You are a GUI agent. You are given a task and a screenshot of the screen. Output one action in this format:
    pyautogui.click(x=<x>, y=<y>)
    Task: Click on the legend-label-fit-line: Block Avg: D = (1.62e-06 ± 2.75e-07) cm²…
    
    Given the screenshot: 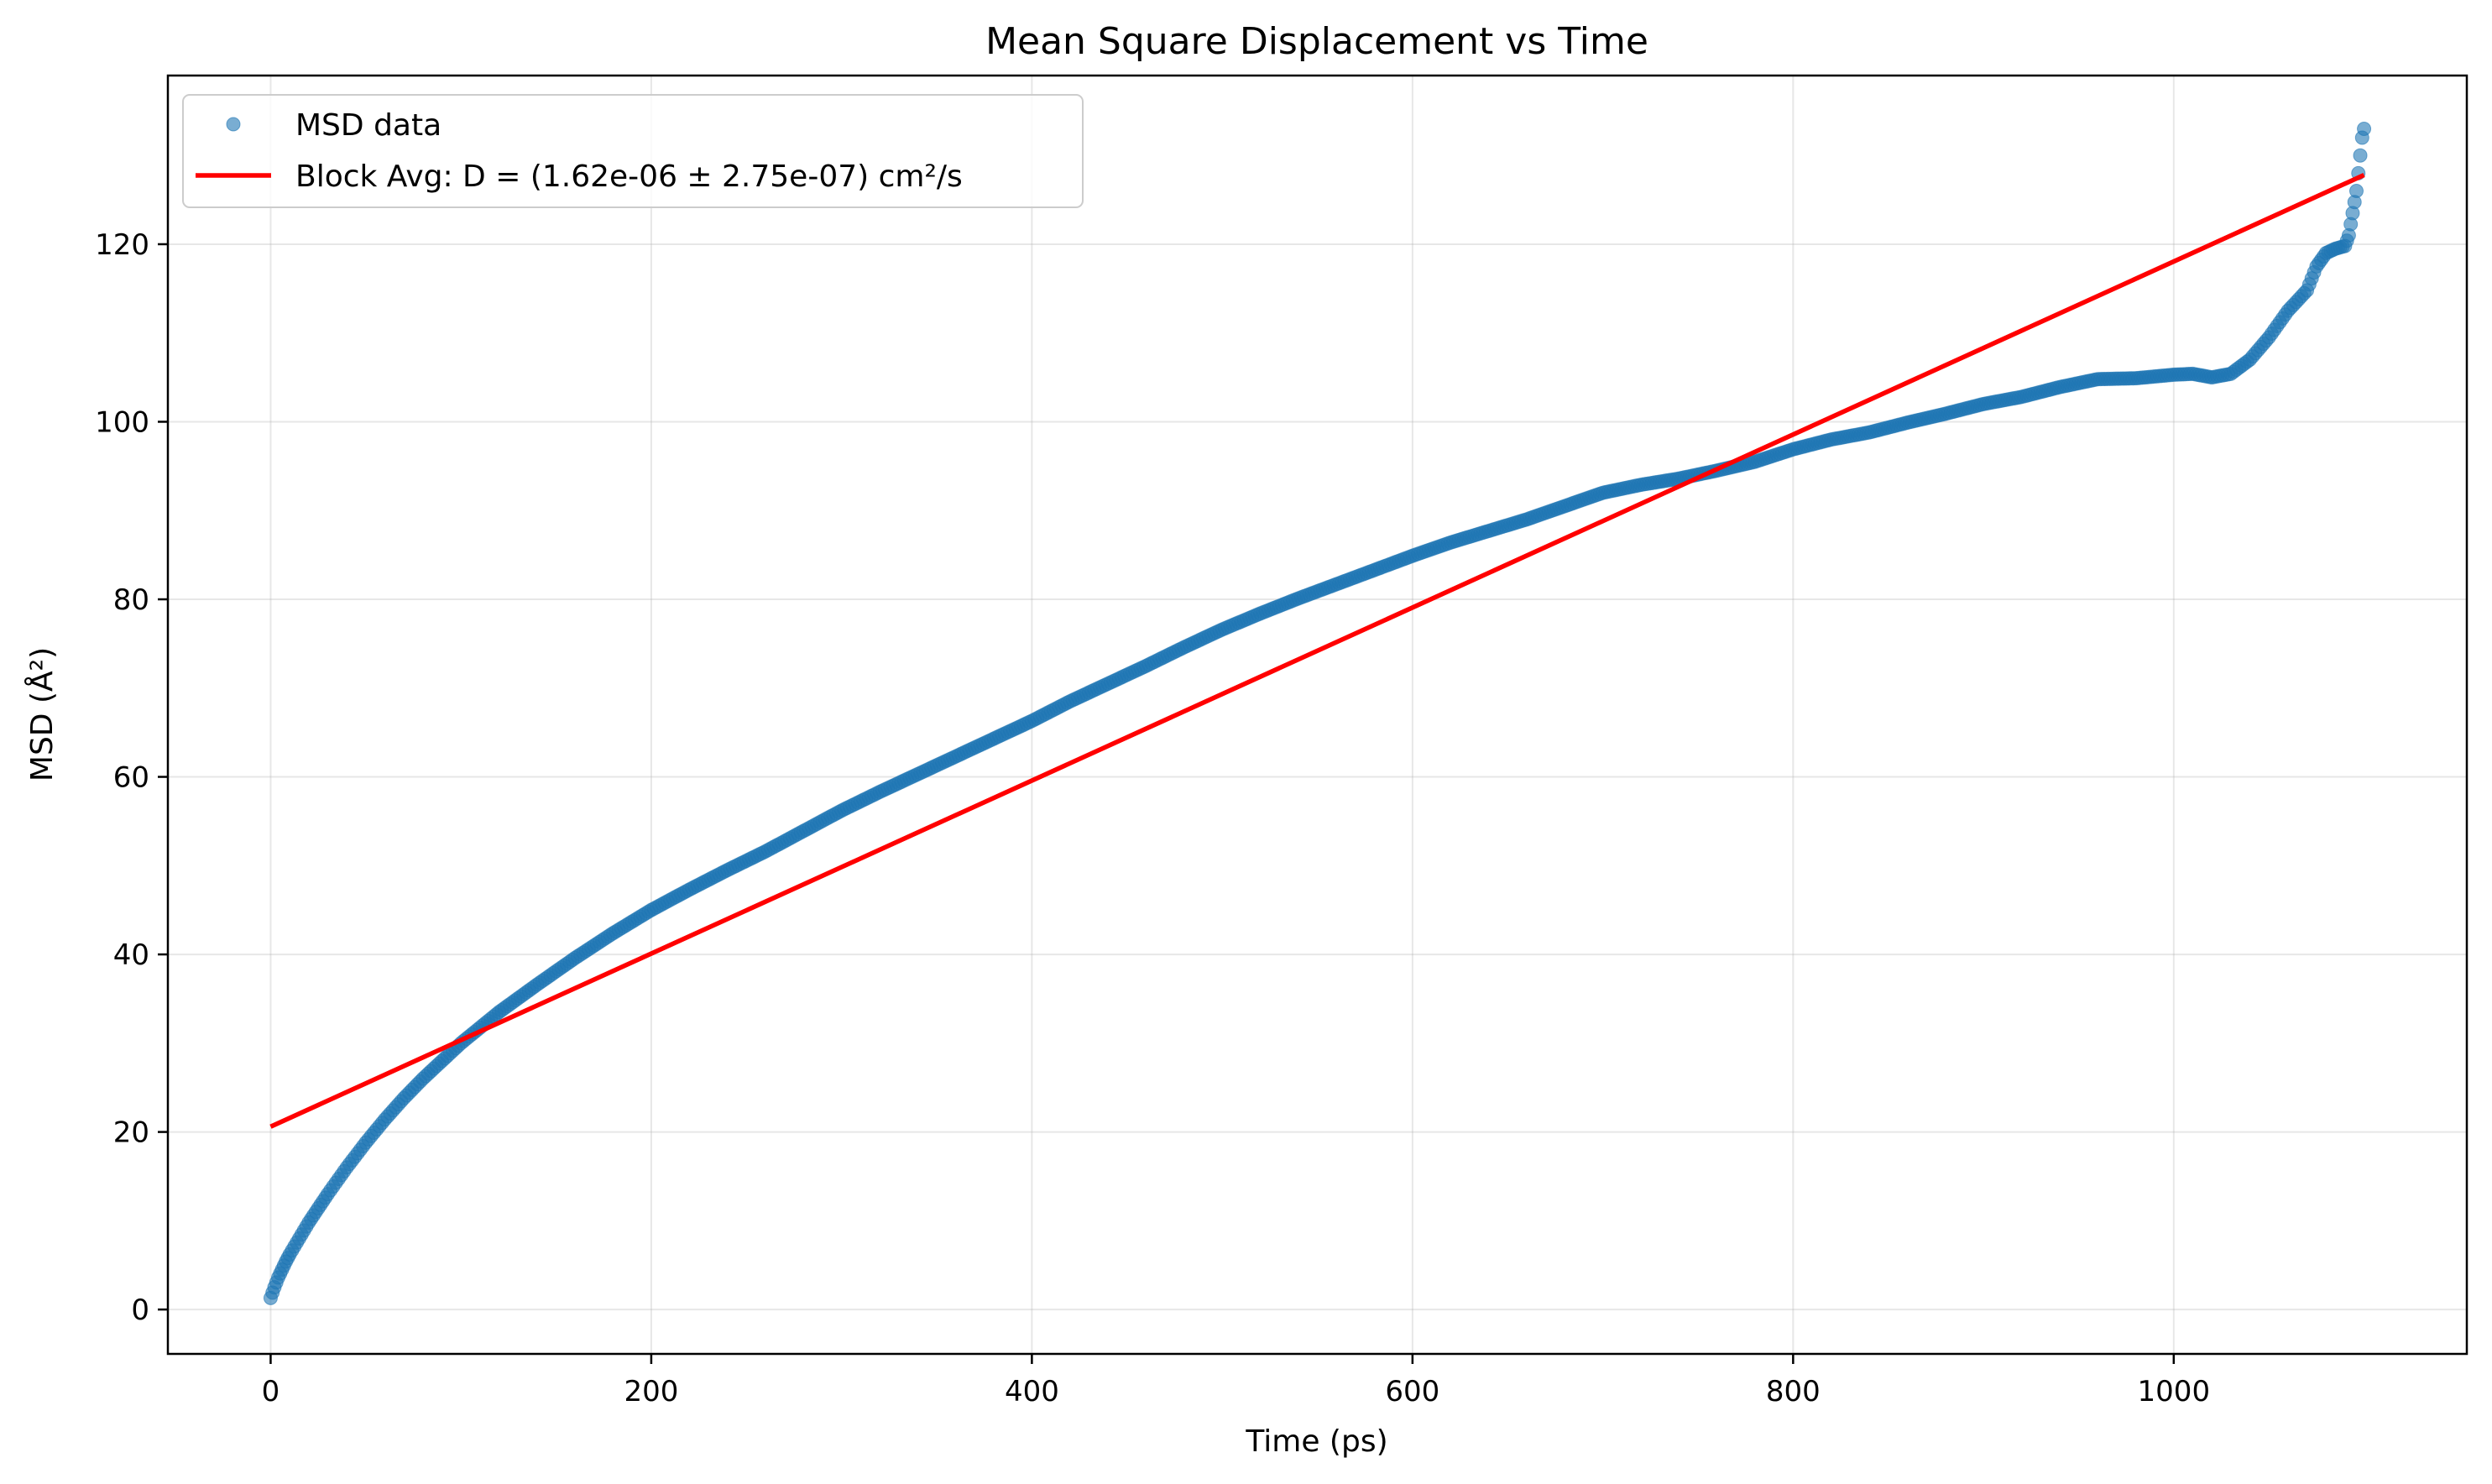 What is the action you would take?
    pyautogui.click(x=629, y=176)
    